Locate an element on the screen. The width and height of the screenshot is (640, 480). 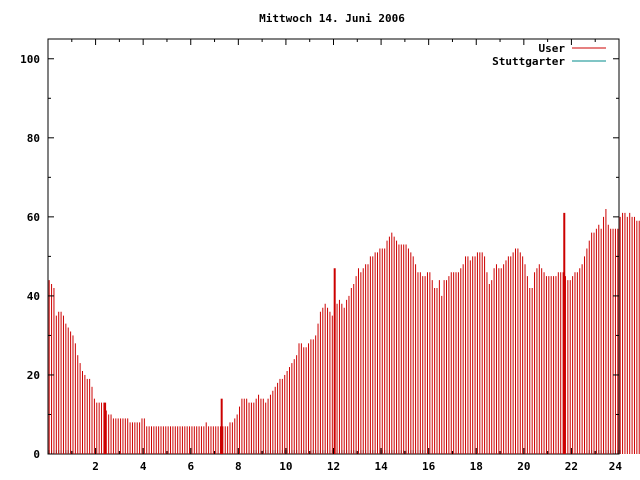
chart-title: Mittwoch 14. Juni 2006 is located at coordinates (332, 18).